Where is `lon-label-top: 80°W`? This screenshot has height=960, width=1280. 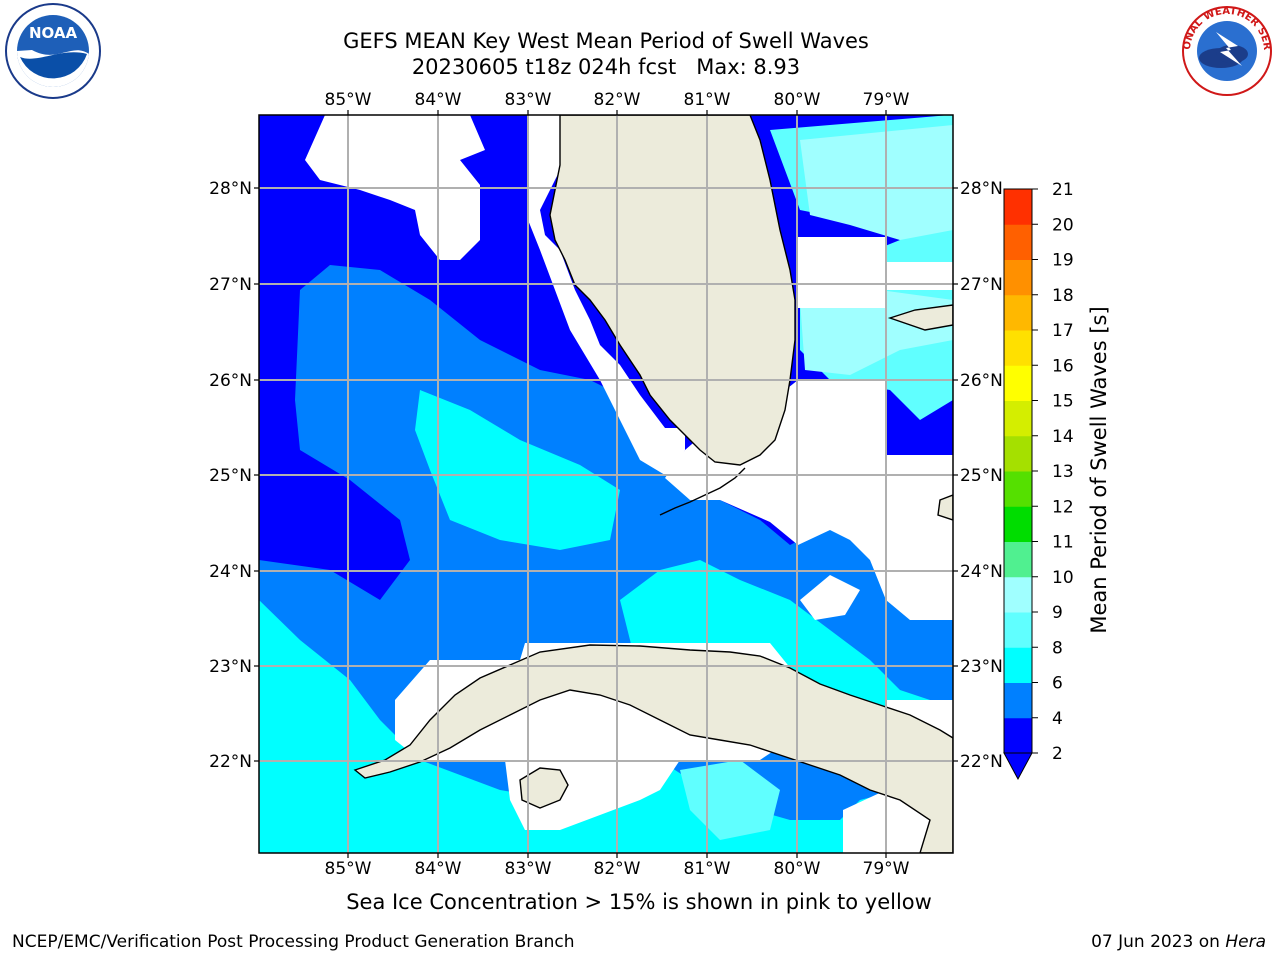 lon-label-top: 80°W is located at coordinates (797, 100).